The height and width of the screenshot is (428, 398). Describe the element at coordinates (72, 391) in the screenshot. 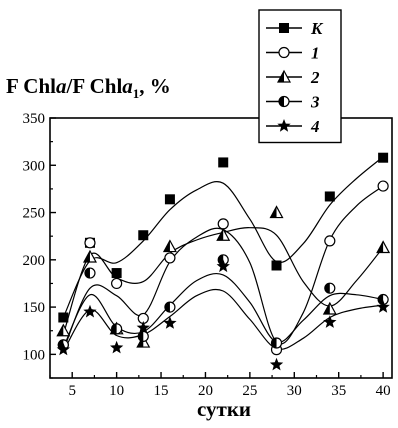

I see `x-tick-label: 5` at that location.